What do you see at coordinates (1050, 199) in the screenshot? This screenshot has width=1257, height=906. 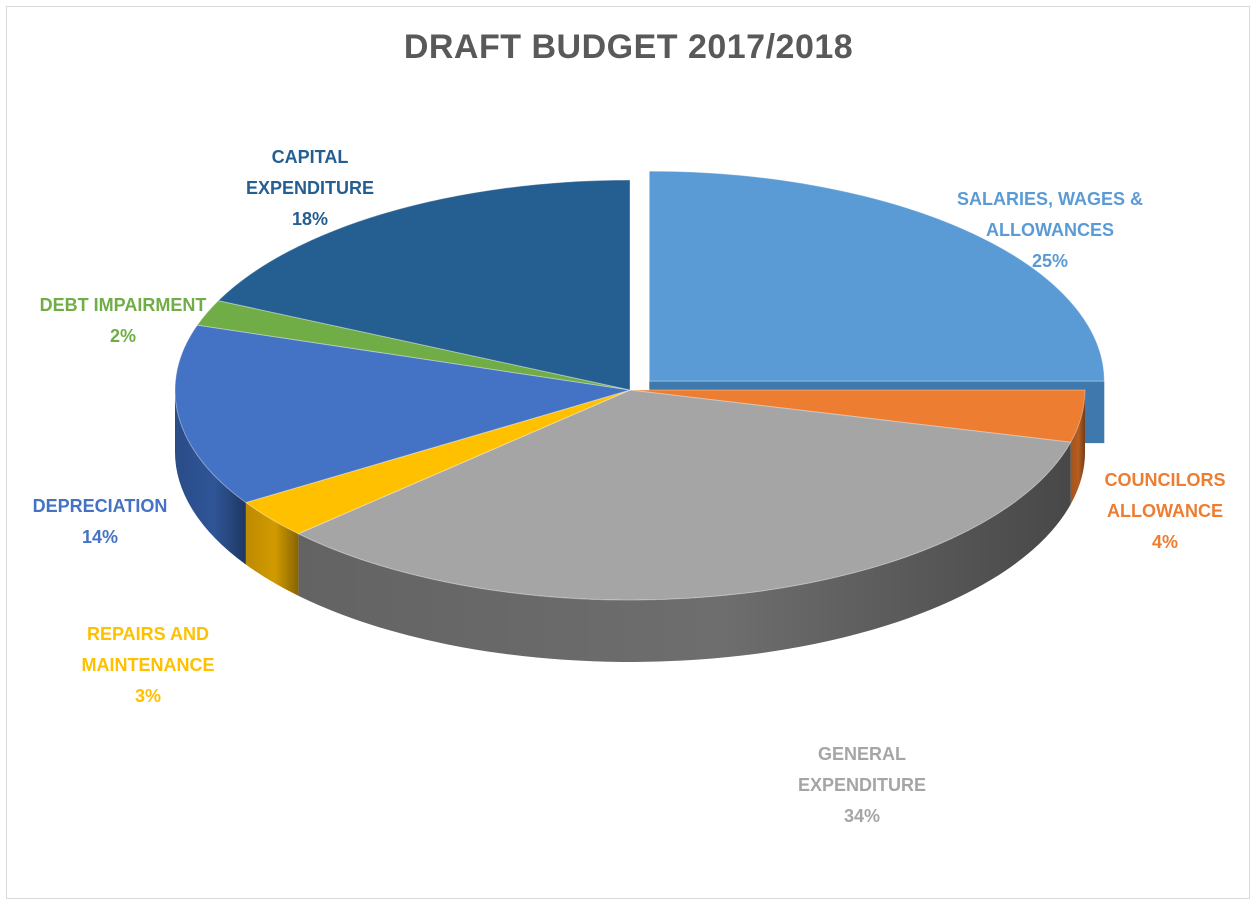 I see `slice-label-line: SALARIES, WAGES &` at bounding box center [1050, 199].